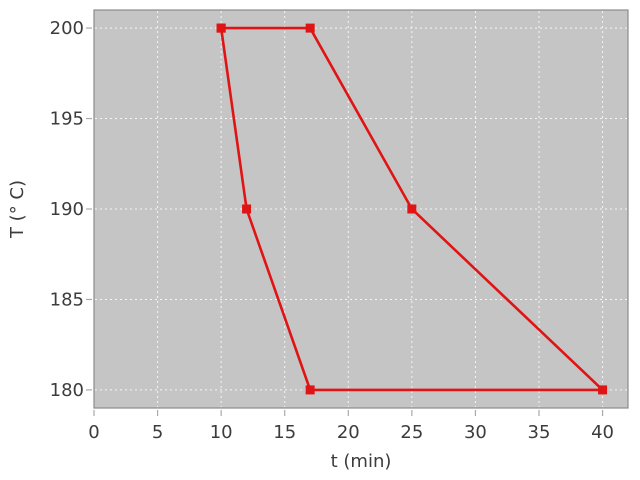  What do you see at coordinates (67, 299) in the screenshot?
I see `y-tick-label: 185` at bounding box center [67, 299].